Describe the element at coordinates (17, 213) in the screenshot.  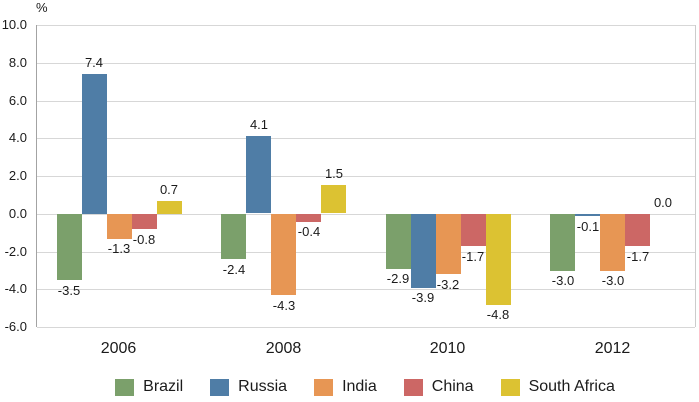
I see `y-tick-label: 0.0` at that location.